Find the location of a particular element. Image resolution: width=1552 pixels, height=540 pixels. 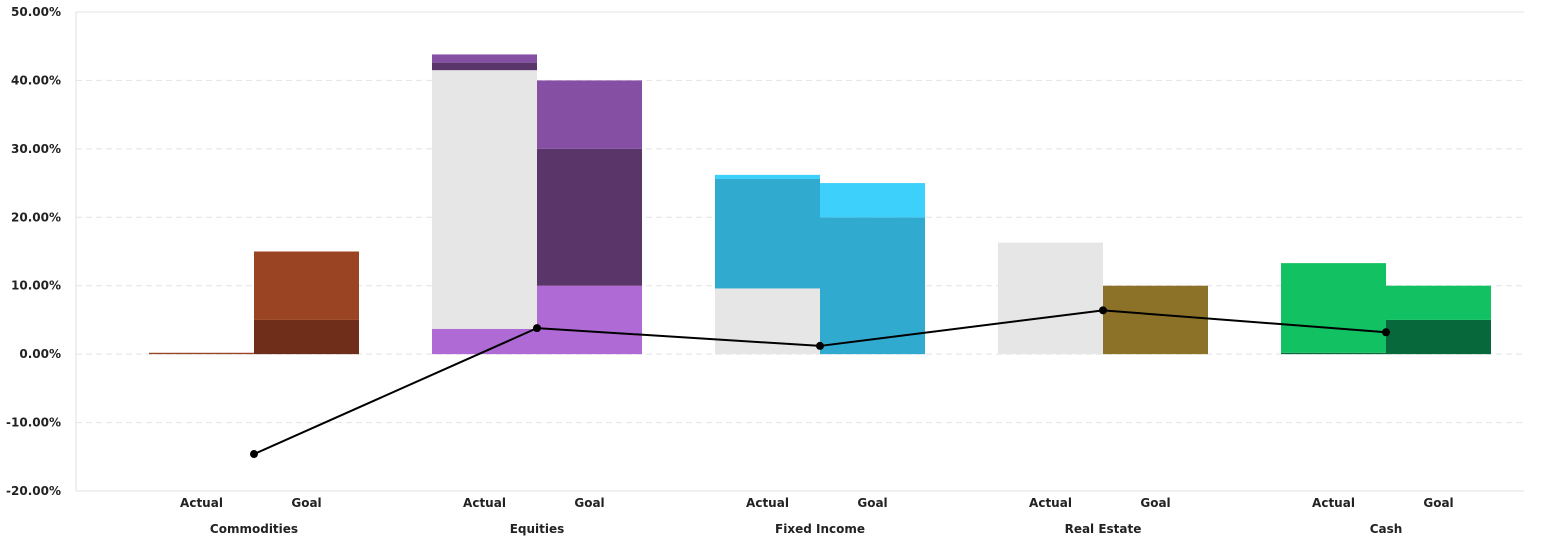

y-tick-label: 0.00% is located at coordinates (40, 354).